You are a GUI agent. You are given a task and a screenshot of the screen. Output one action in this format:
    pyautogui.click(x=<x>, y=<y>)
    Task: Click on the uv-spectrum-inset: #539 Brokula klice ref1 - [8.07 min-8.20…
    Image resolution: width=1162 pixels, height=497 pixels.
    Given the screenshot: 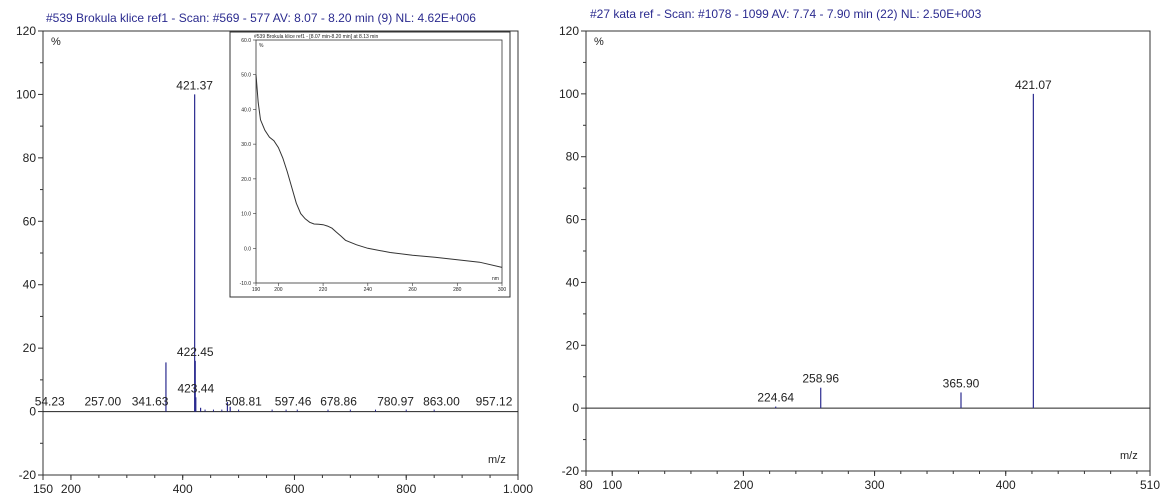 What is the action you would take?
    pyautogui.click(x=370, y=164)
    